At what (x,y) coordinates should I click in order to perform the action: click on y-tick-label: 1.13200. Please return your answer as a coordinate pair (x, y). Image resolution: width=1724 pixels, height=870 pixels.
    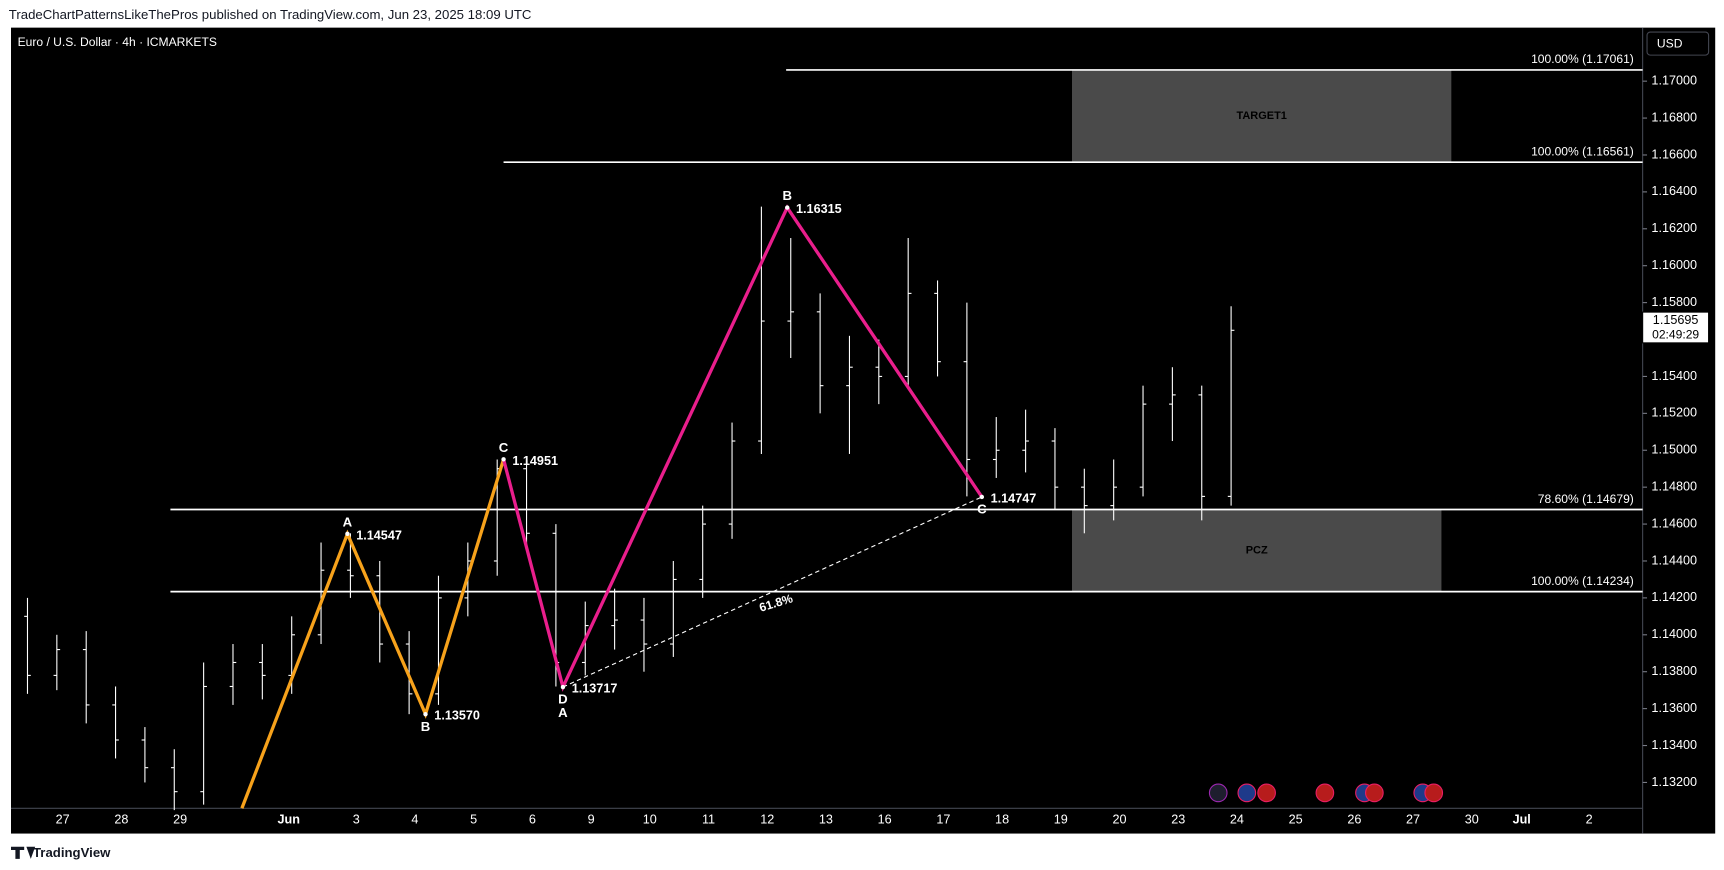
    Looking at the image, I should click on (1674, 782).